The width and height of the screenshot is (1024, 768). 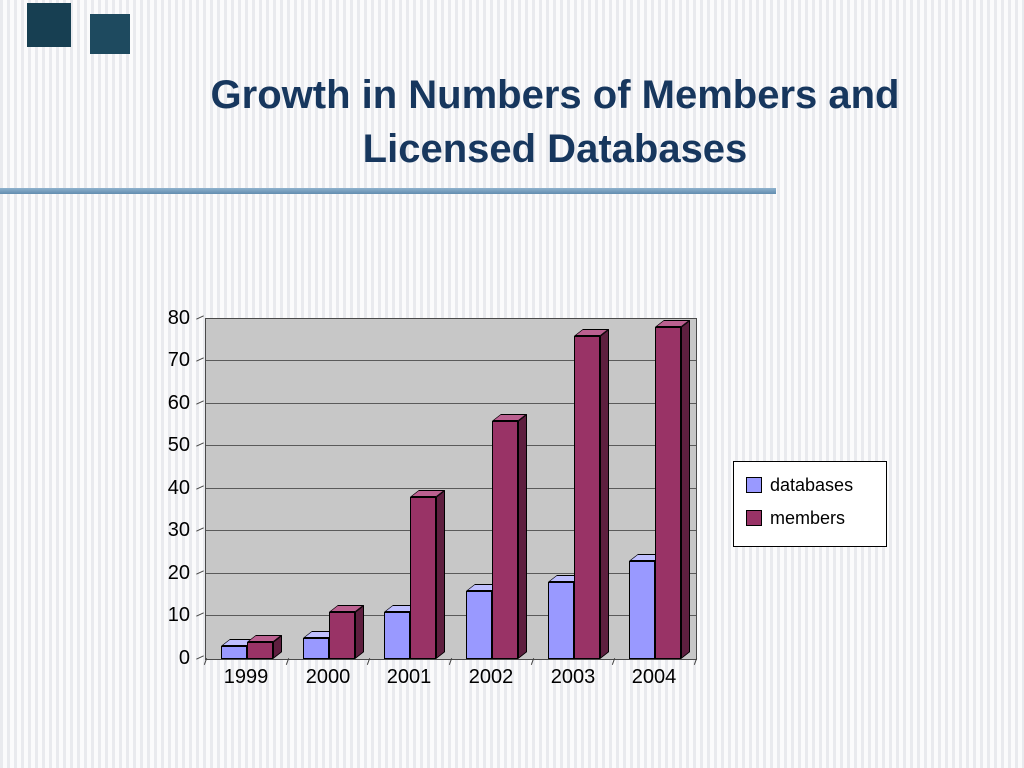 I want to click on bar-members-2003, so click(x=591, y=493).